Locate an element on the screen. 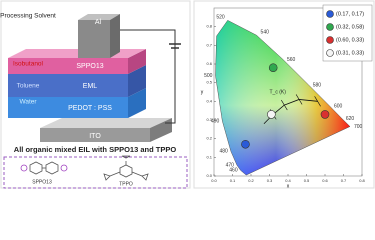 The width and height of the screenshot is (375, 240). eil-layer is located at coordinates (68, 66).